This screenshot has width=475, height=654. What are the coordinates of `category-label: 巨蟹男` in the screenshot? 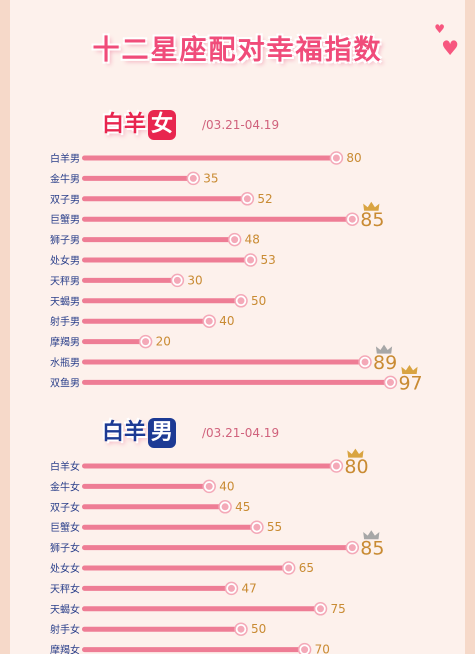 It's located at (65, 219).